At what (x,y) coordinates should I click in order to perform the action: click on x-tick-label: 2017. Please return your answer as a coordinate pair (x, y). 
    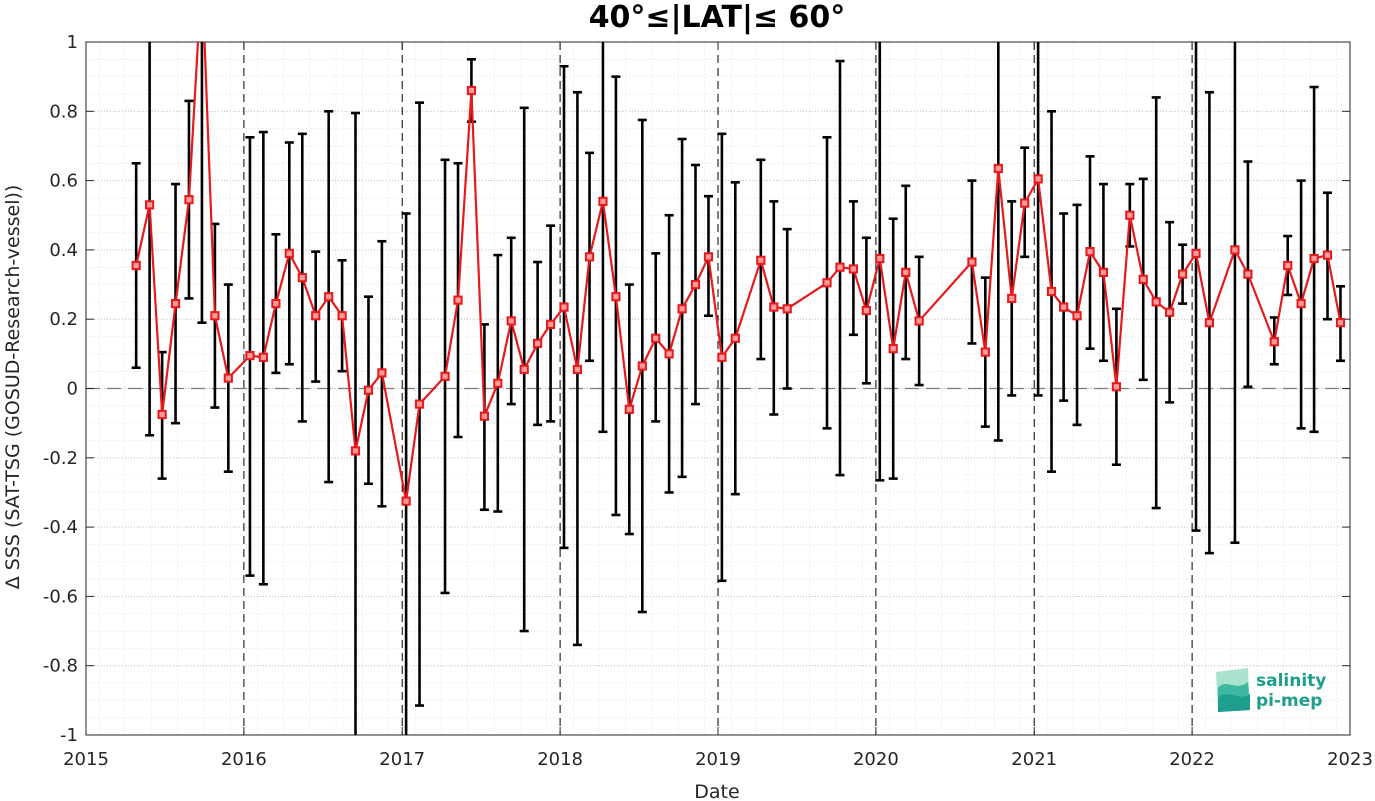
    Looking at the image, I should click on (402, 759).